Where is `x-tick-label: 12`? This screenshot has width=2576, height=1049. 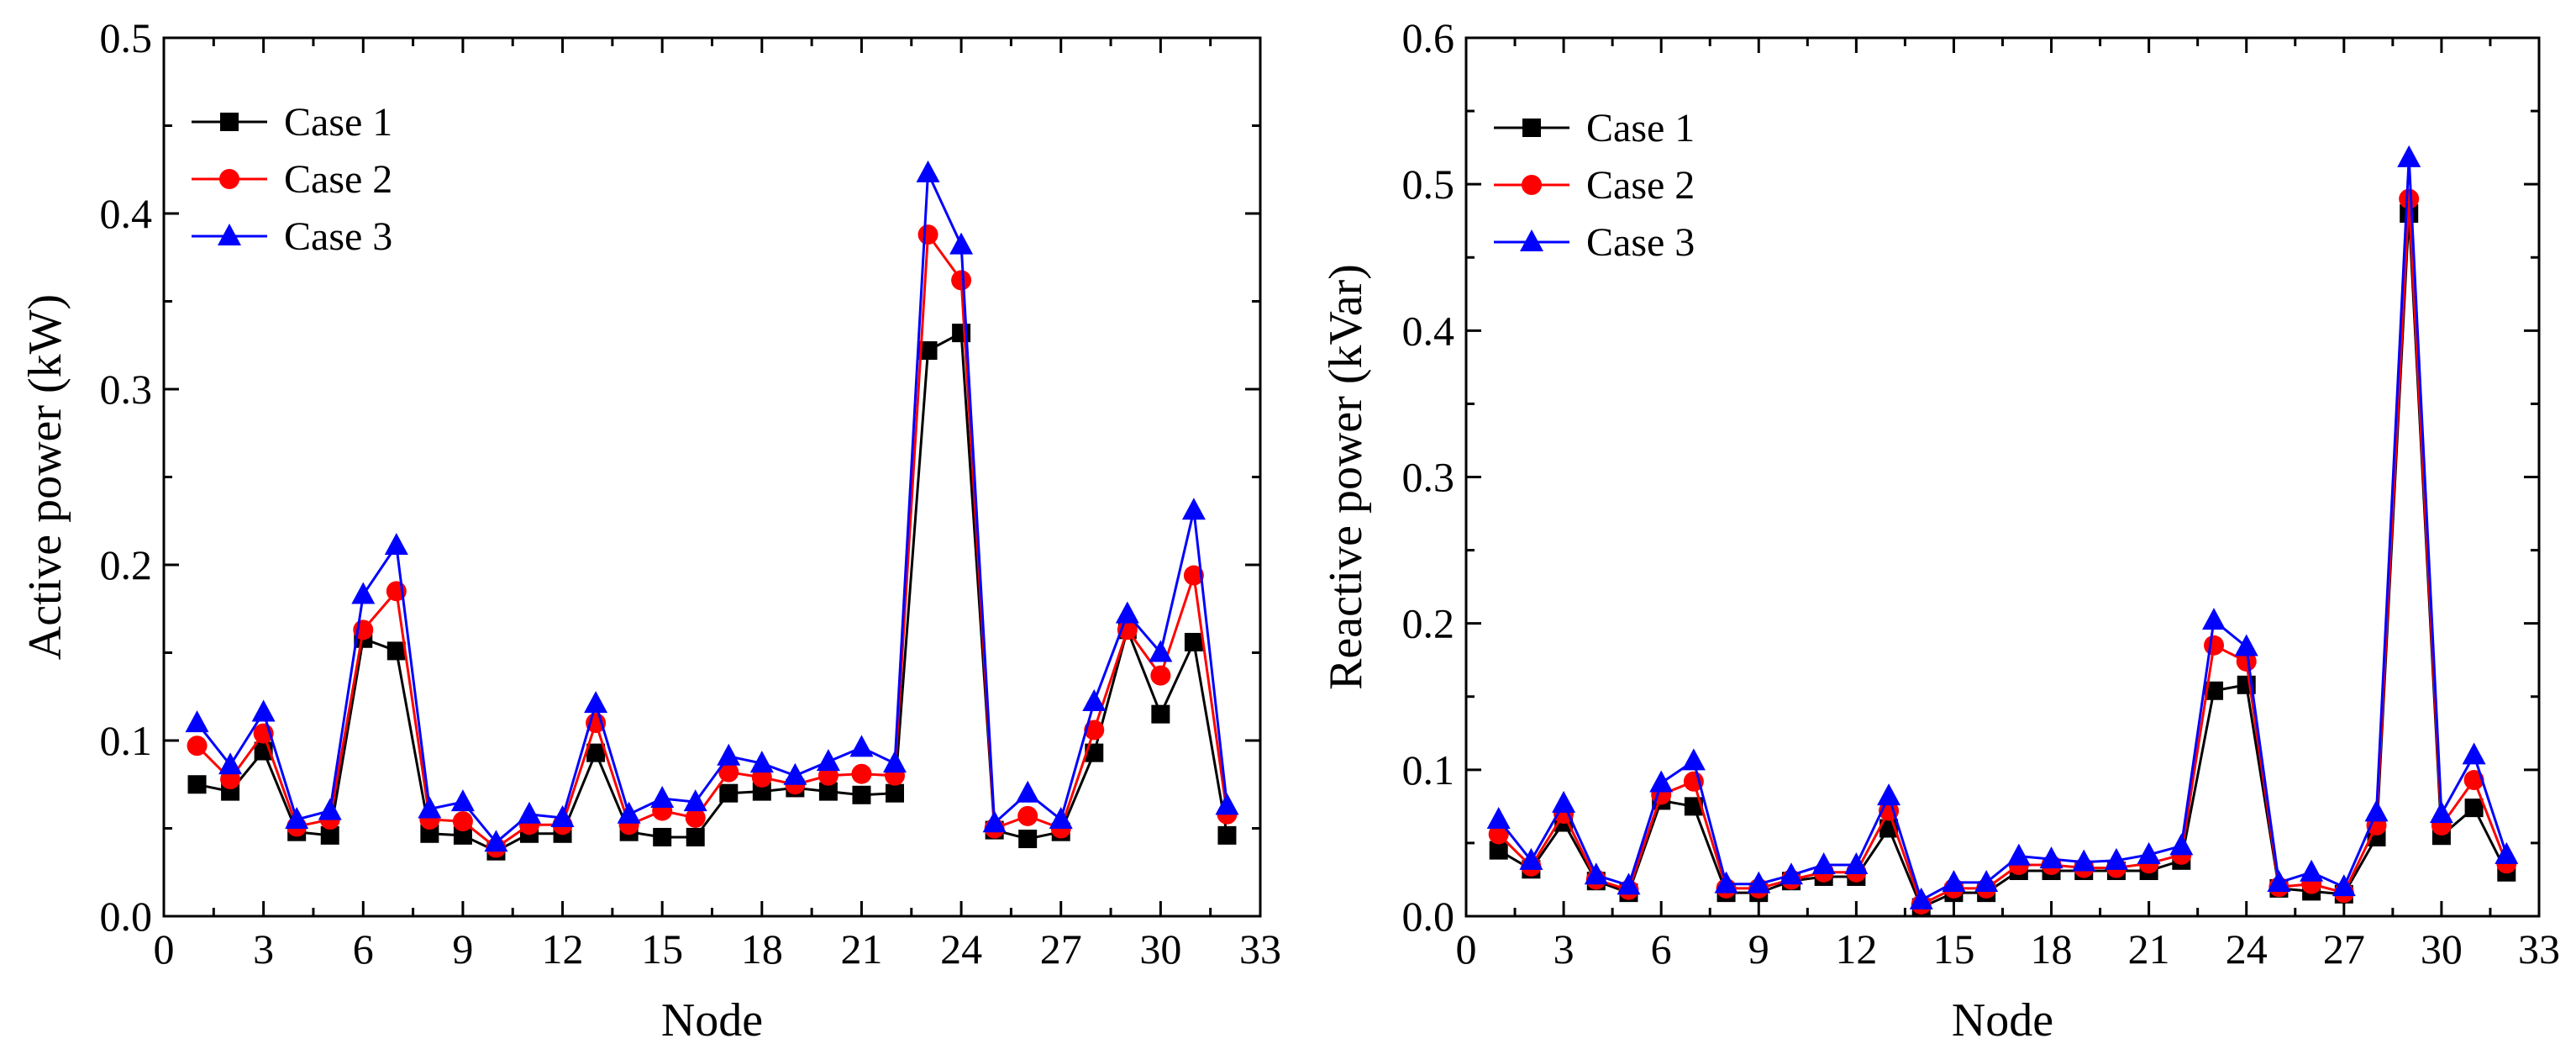 x-tick-label: 12 is located at coordinates (563, 949).